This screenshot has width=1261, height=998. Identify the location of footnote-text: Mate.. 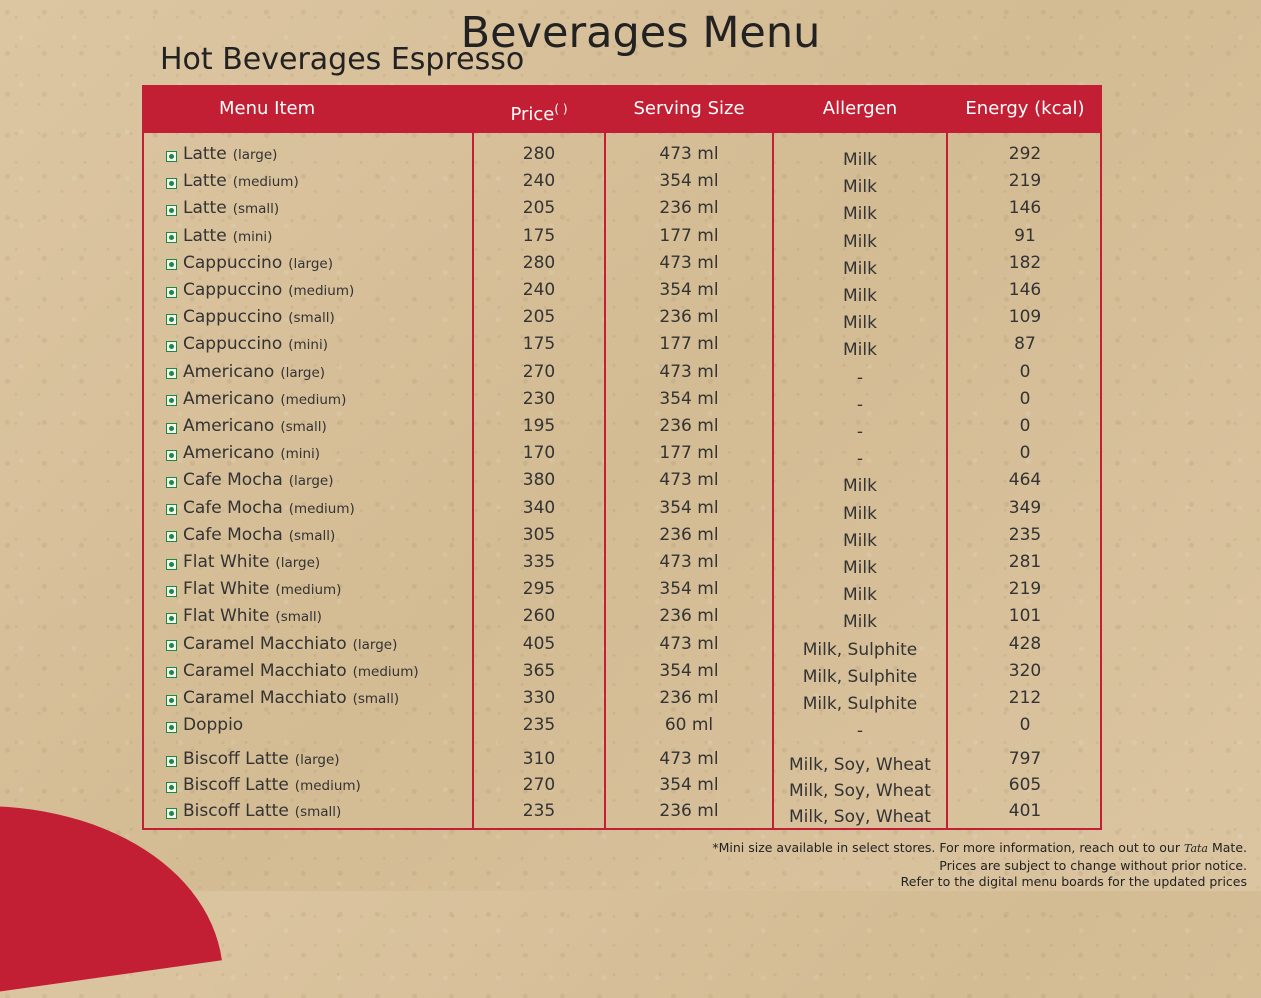
(1229, 847).